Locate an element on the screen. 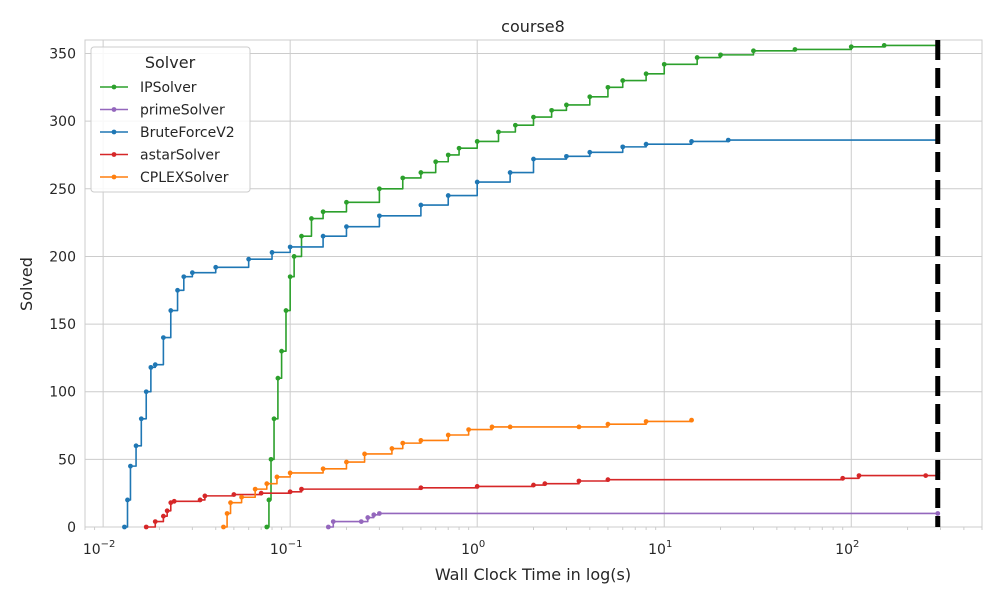 This screenshot has width=1000, height=600. legend-item-ipsolver: IPSolver is located at coordinates (148, 88).